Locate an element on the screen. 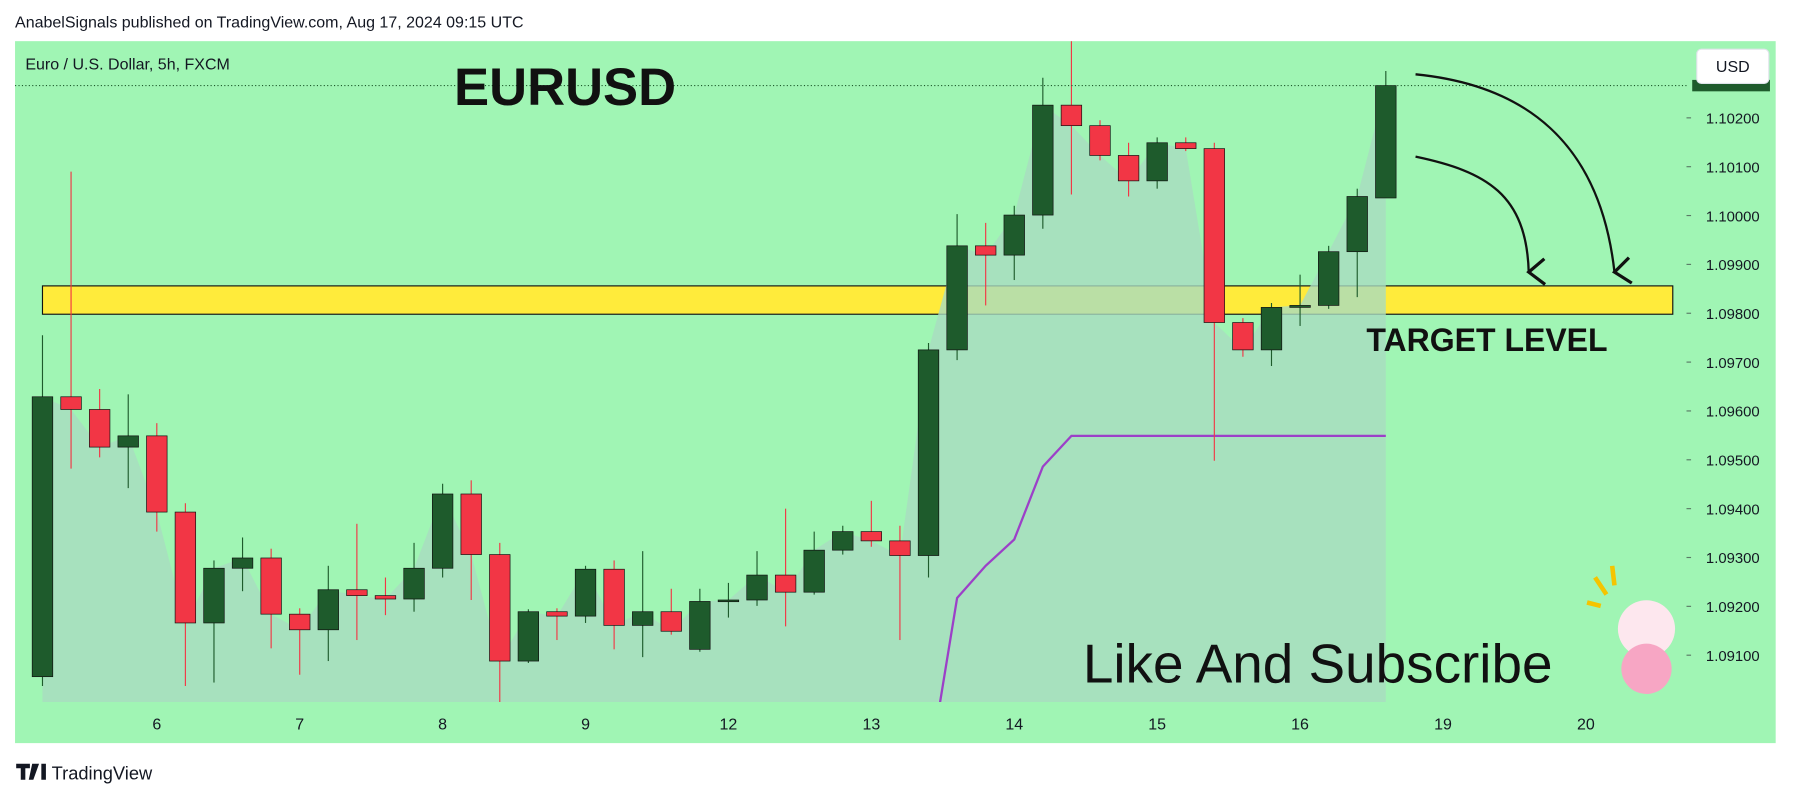 The width and height of the screenshot is (1793, 803). y-tick-label: 1.10000 is located at coordinates (1733, 217).